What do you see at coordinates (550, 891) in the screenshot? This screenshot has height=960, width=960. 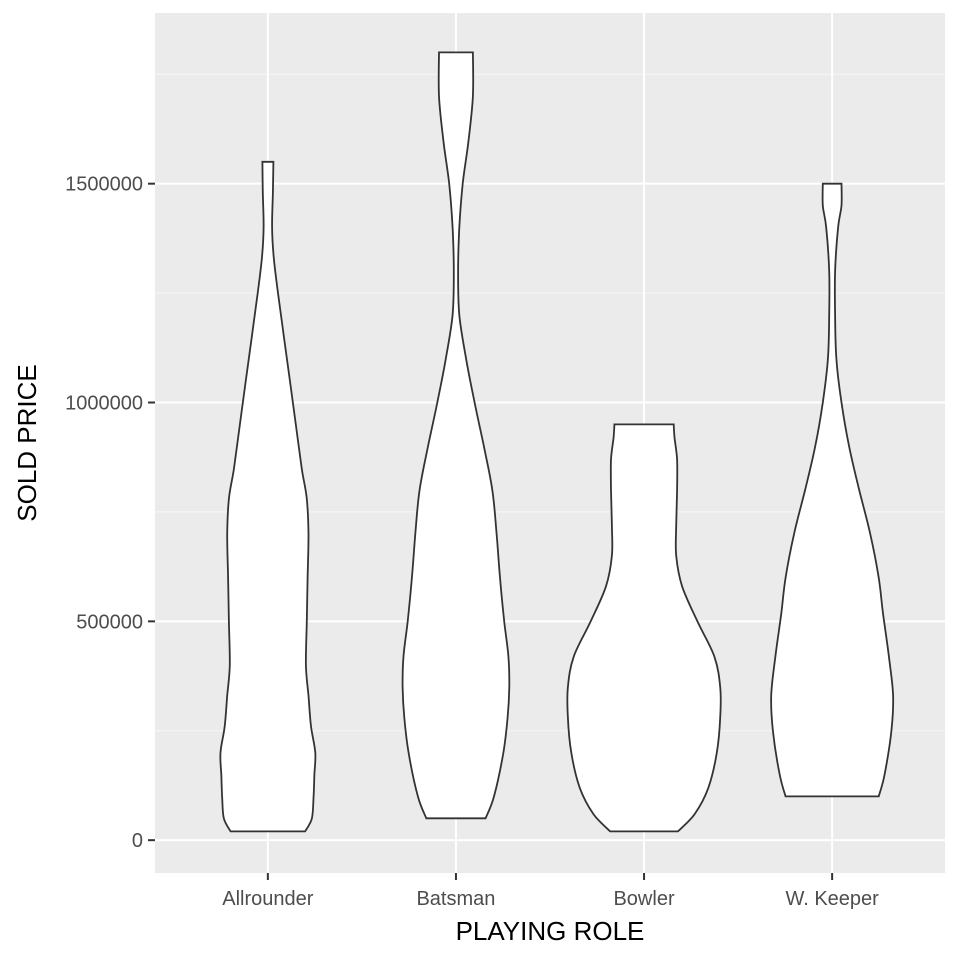 I see `x-axis: Allrounder Batsman Bowler W. Keeper` at bounding box center [550, 891].